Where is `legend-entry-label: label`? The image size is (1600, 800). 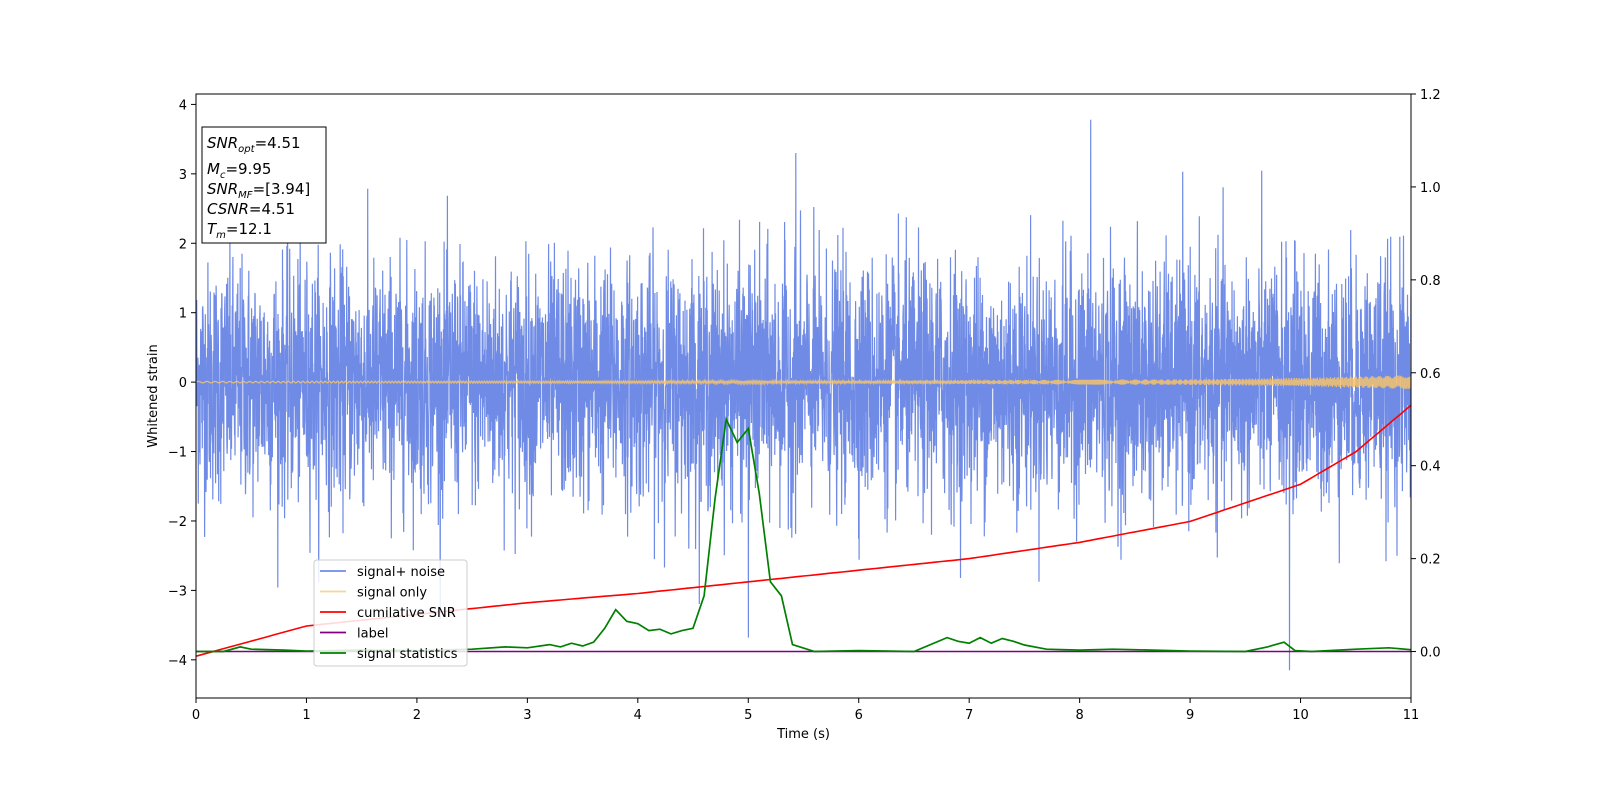
legend-entry-label: label is located at coordinates (372, 634).